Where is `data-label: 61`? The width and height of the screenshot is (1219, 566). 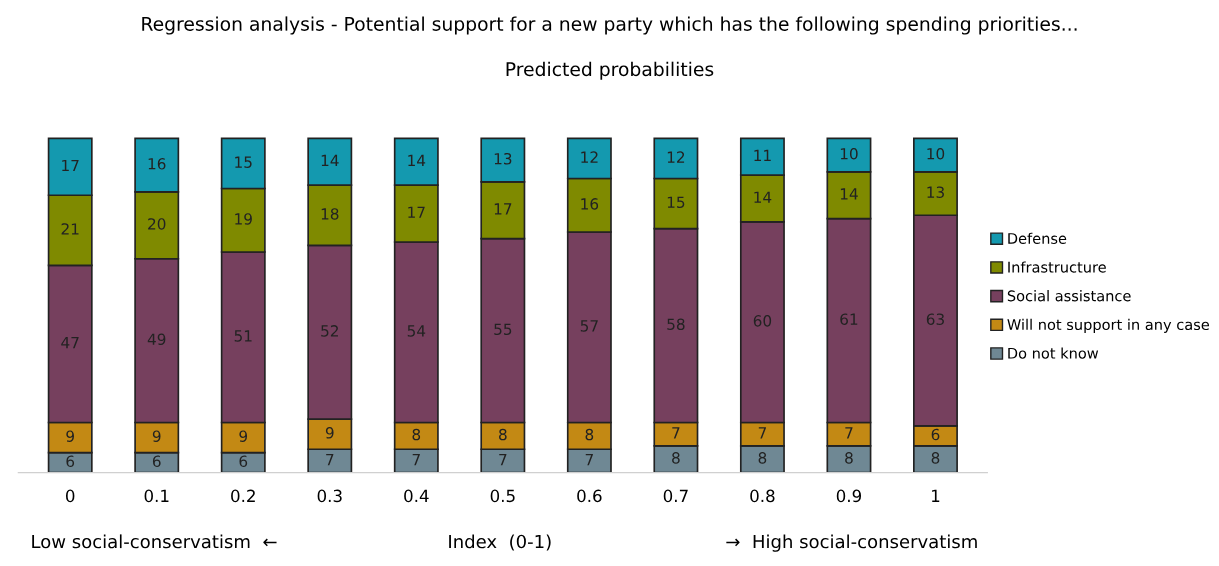
data-label: 61 is located at coordinates (849, 319).